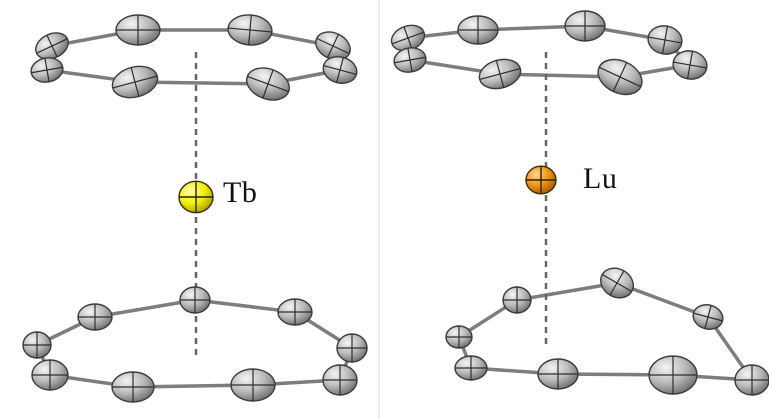  What do you see at coordinates (240, 192) in the screenshot?
I see `metal-label-tb: Tb` at bounding box center [240, 192].